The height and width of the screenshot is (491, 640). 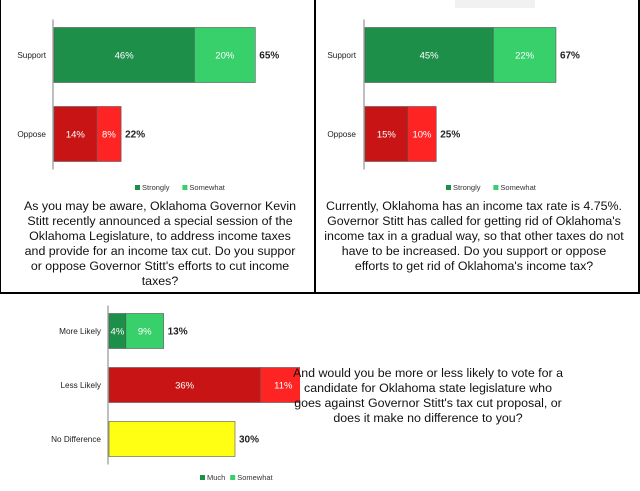 What do you see at coordinates (202, 477) in the screenshot?
I see `legend-swatch-much` at bounding box center [202, 477].